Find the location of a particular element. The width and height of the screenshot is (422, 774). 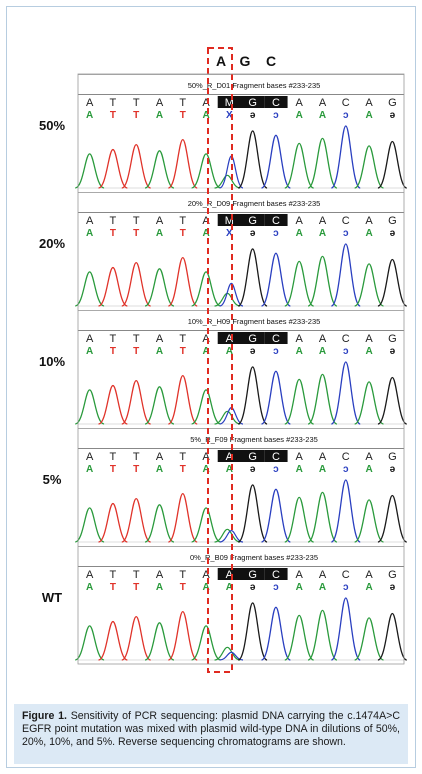

dilution-label: 10% is located at coordinates (52, 361).